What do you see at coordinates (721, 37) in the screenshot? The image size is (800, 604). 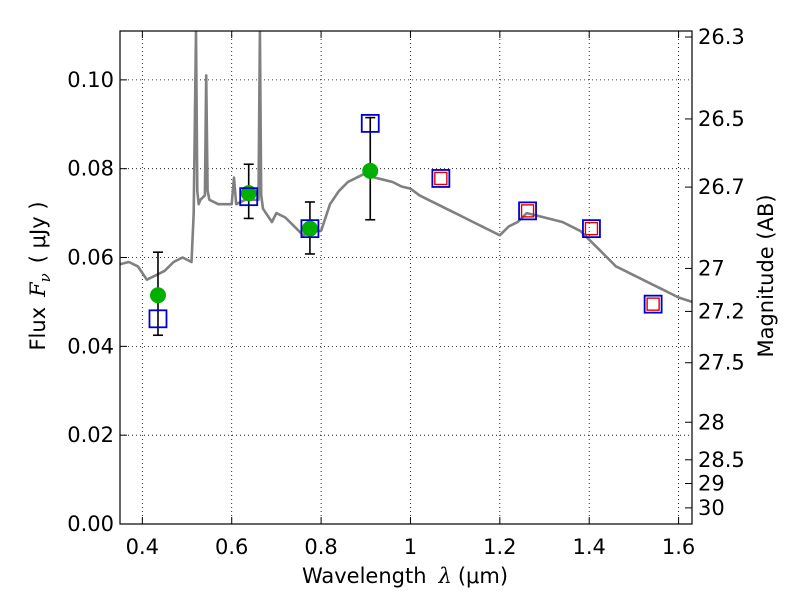 I see `mag-tick-label: 26.3` at bounding box center [721, 37].